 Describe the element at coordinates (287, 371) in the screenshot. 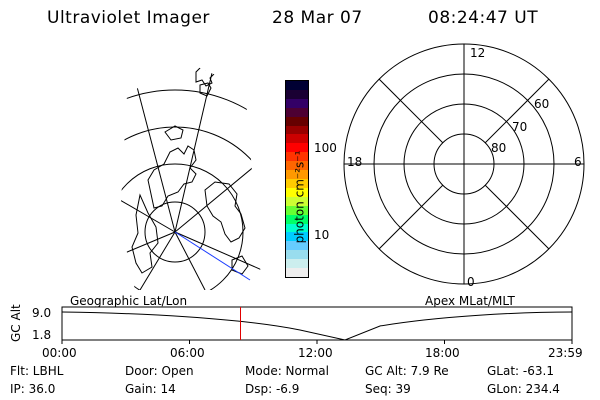

I see `info-mode: Mode: Normal` at that location.